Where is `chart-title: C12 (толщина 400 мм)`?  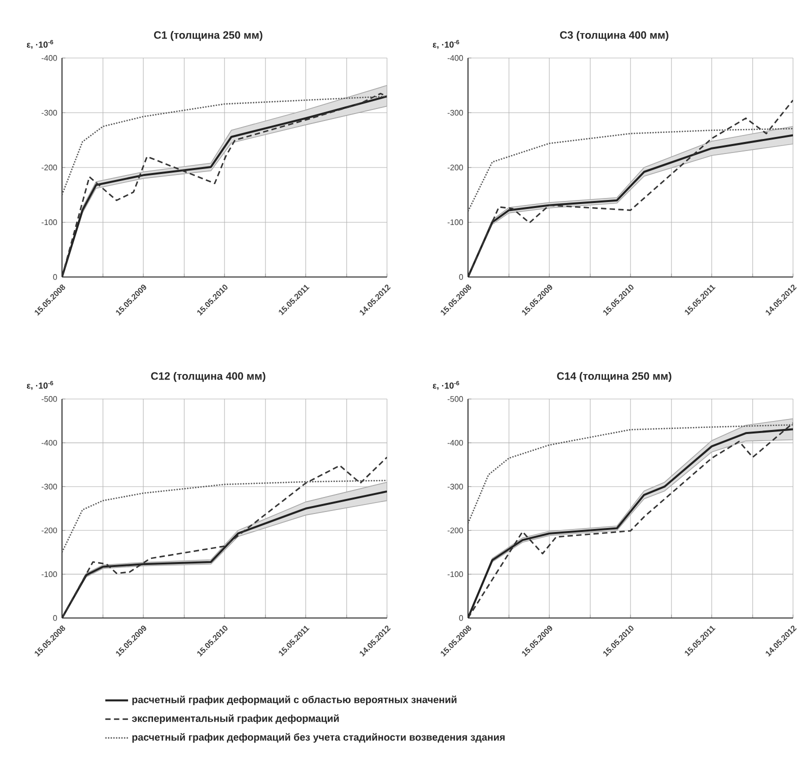 chart-title: C12 (толщина 400 мм) is located at coordinates (208, 377).